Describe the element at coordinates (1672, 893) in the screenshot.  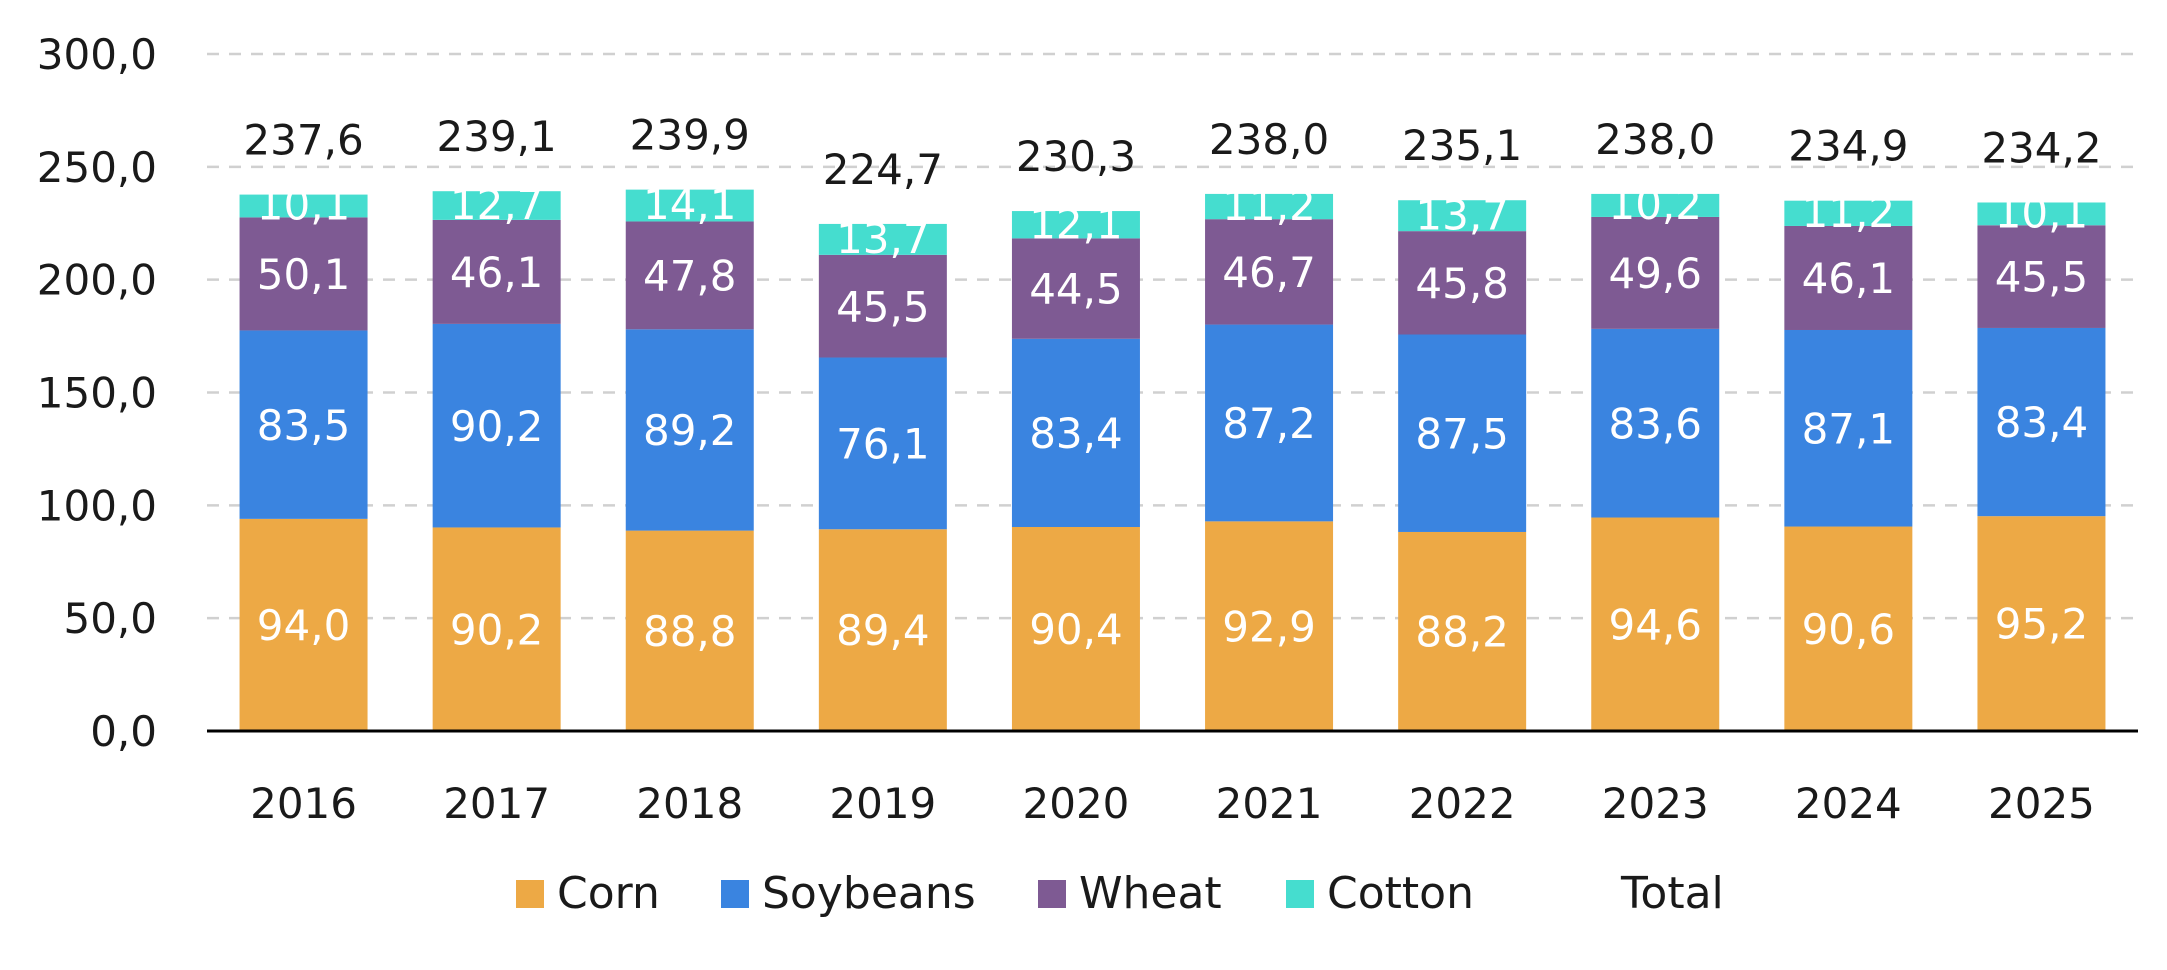
I see `legend-item-total: Total` at that location.